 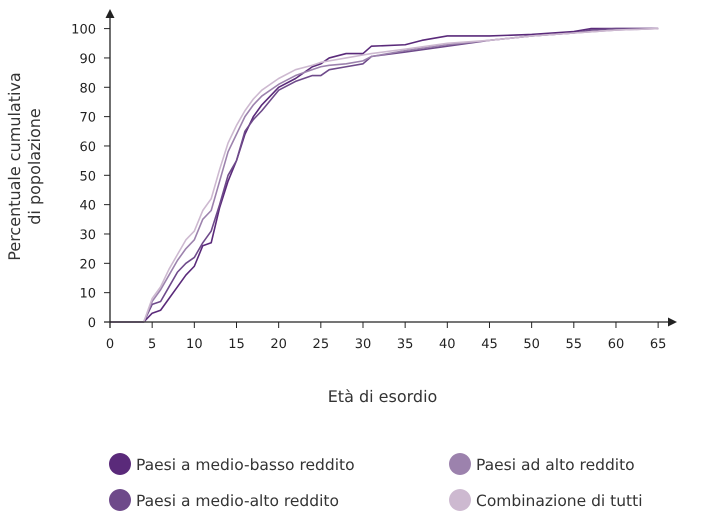 What do you see at coordinates (658, 344) in the screenshot?
I see `x-tick-label: 65` at bounding box center [658, 344].